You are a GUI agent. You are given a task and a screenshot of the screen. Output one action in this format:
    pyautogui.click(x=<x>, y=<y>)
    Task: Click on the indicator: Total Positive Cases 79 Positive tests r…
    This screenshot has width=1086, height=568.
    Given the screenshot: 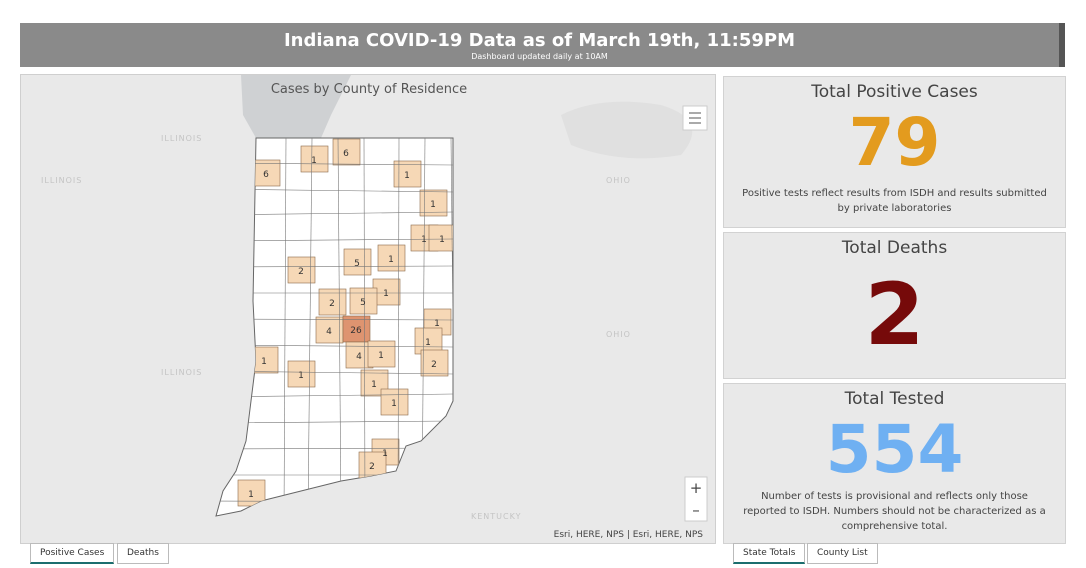 What is the action you would take?
    pyautogui.click(x=894, y=152)
    